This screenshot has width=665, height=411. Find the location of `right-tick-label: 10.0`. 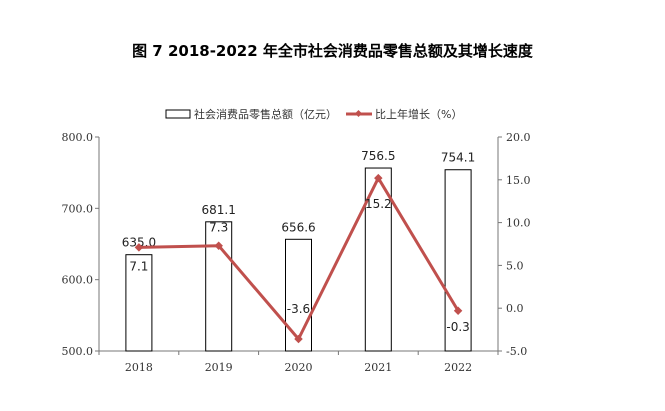

right-tick-label: 10.0 is located at coordinates (518, 223).